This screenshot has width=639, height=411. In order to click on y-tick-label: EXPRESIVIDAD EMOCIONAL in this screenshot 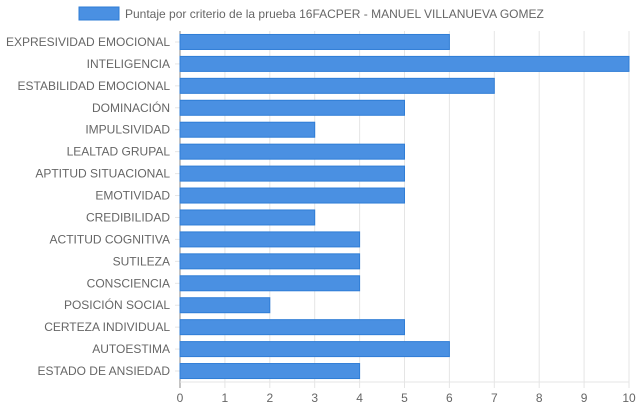, I will do `click(88, 42)`.